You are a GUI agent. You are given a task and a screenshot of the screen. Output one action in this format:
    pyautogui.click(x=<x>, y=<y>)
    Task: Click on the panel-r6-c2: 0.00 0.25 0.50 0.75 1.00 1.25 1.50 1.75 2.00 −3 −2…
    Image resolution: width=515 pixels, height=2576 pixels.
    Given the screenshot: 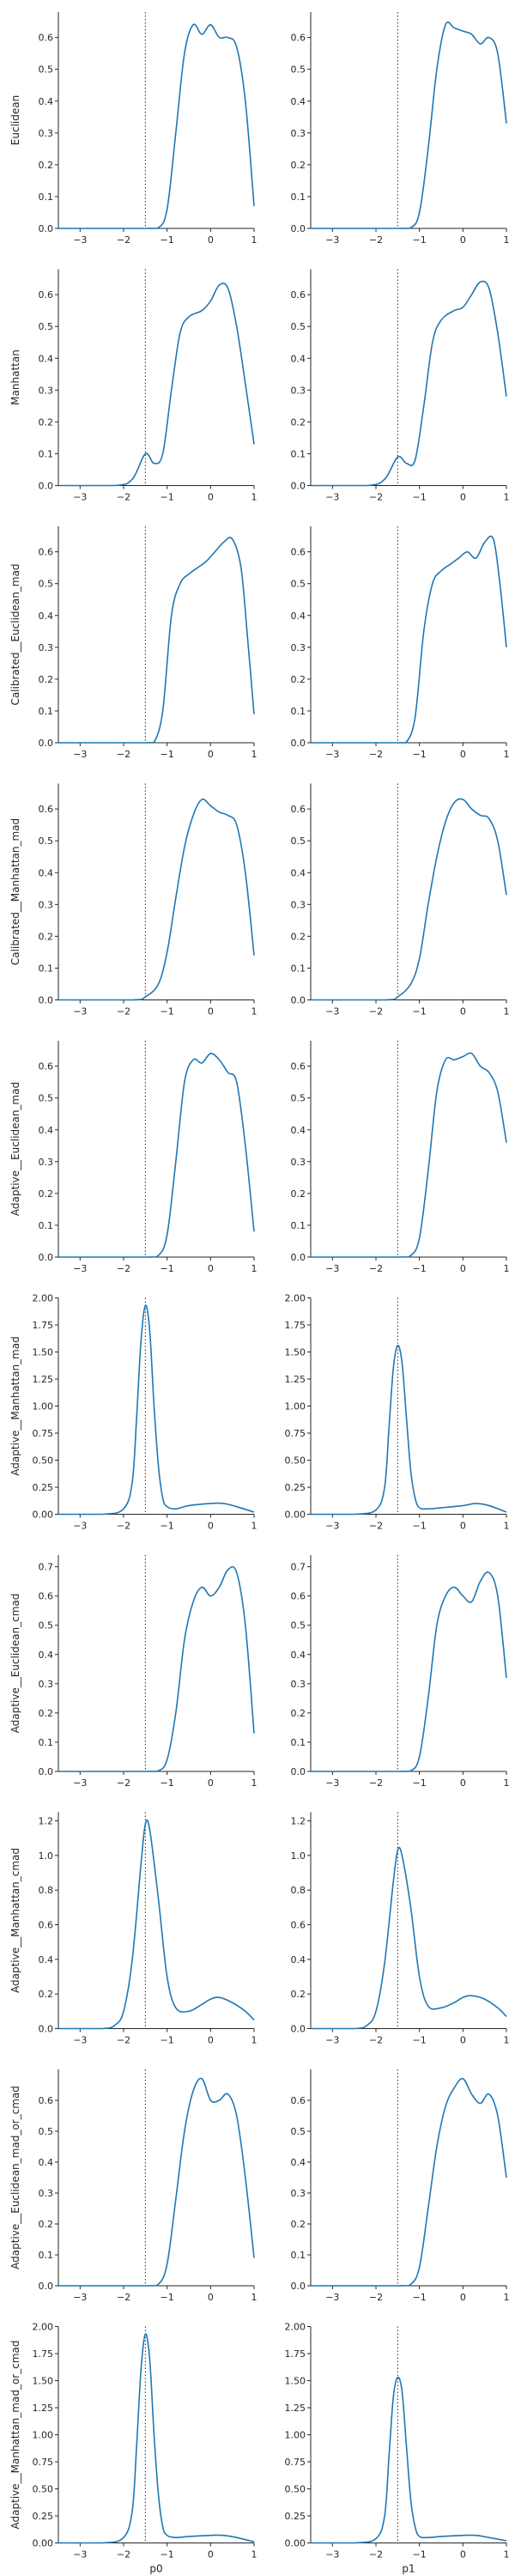 What is the action you would take?
    pyautogui.click(x=397, y=1412)
    